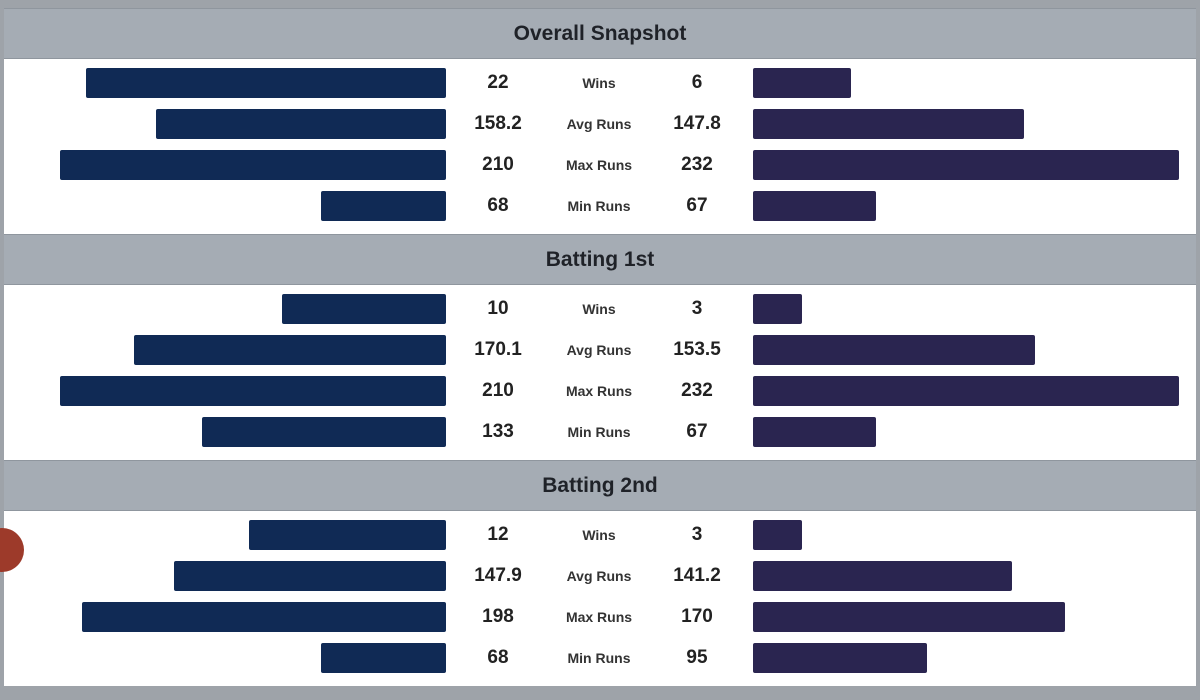  I want to click on metric-row: 12 Wins 3, so click(600, 535).